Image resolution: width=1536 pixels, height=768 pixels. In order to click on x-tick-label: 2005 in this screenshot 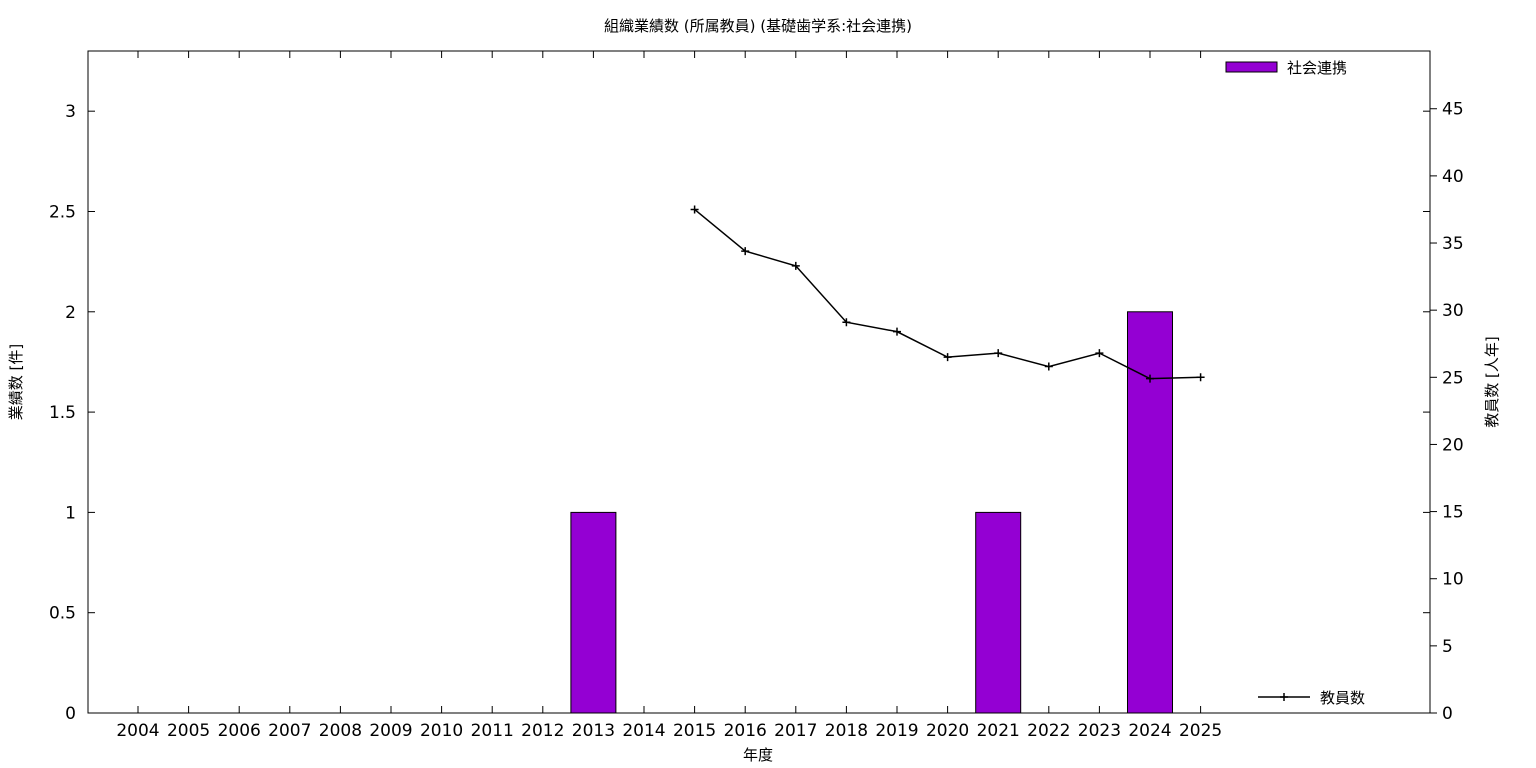, I will do `click(188, 731)`.